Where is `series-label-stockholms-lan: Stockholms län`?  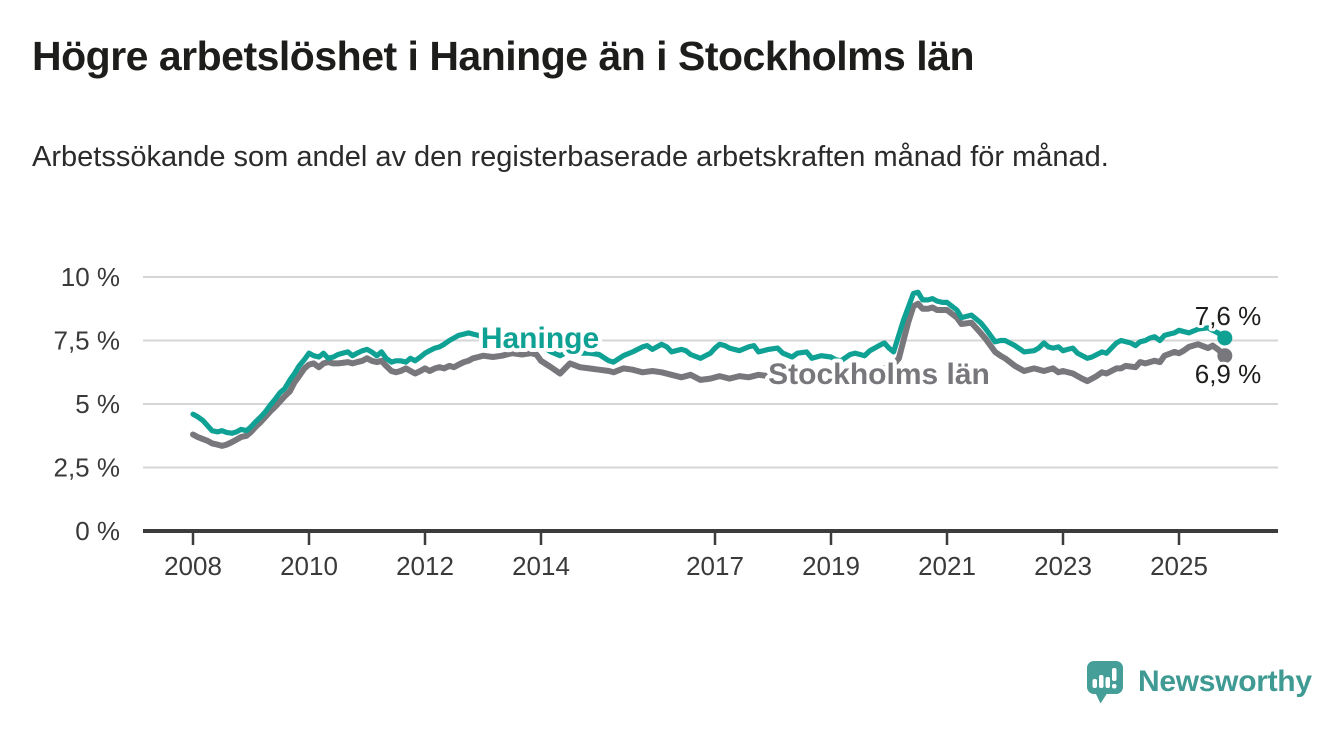 series-label-stockholms-lan: Stockholms län is located at coordinates (879, 374).